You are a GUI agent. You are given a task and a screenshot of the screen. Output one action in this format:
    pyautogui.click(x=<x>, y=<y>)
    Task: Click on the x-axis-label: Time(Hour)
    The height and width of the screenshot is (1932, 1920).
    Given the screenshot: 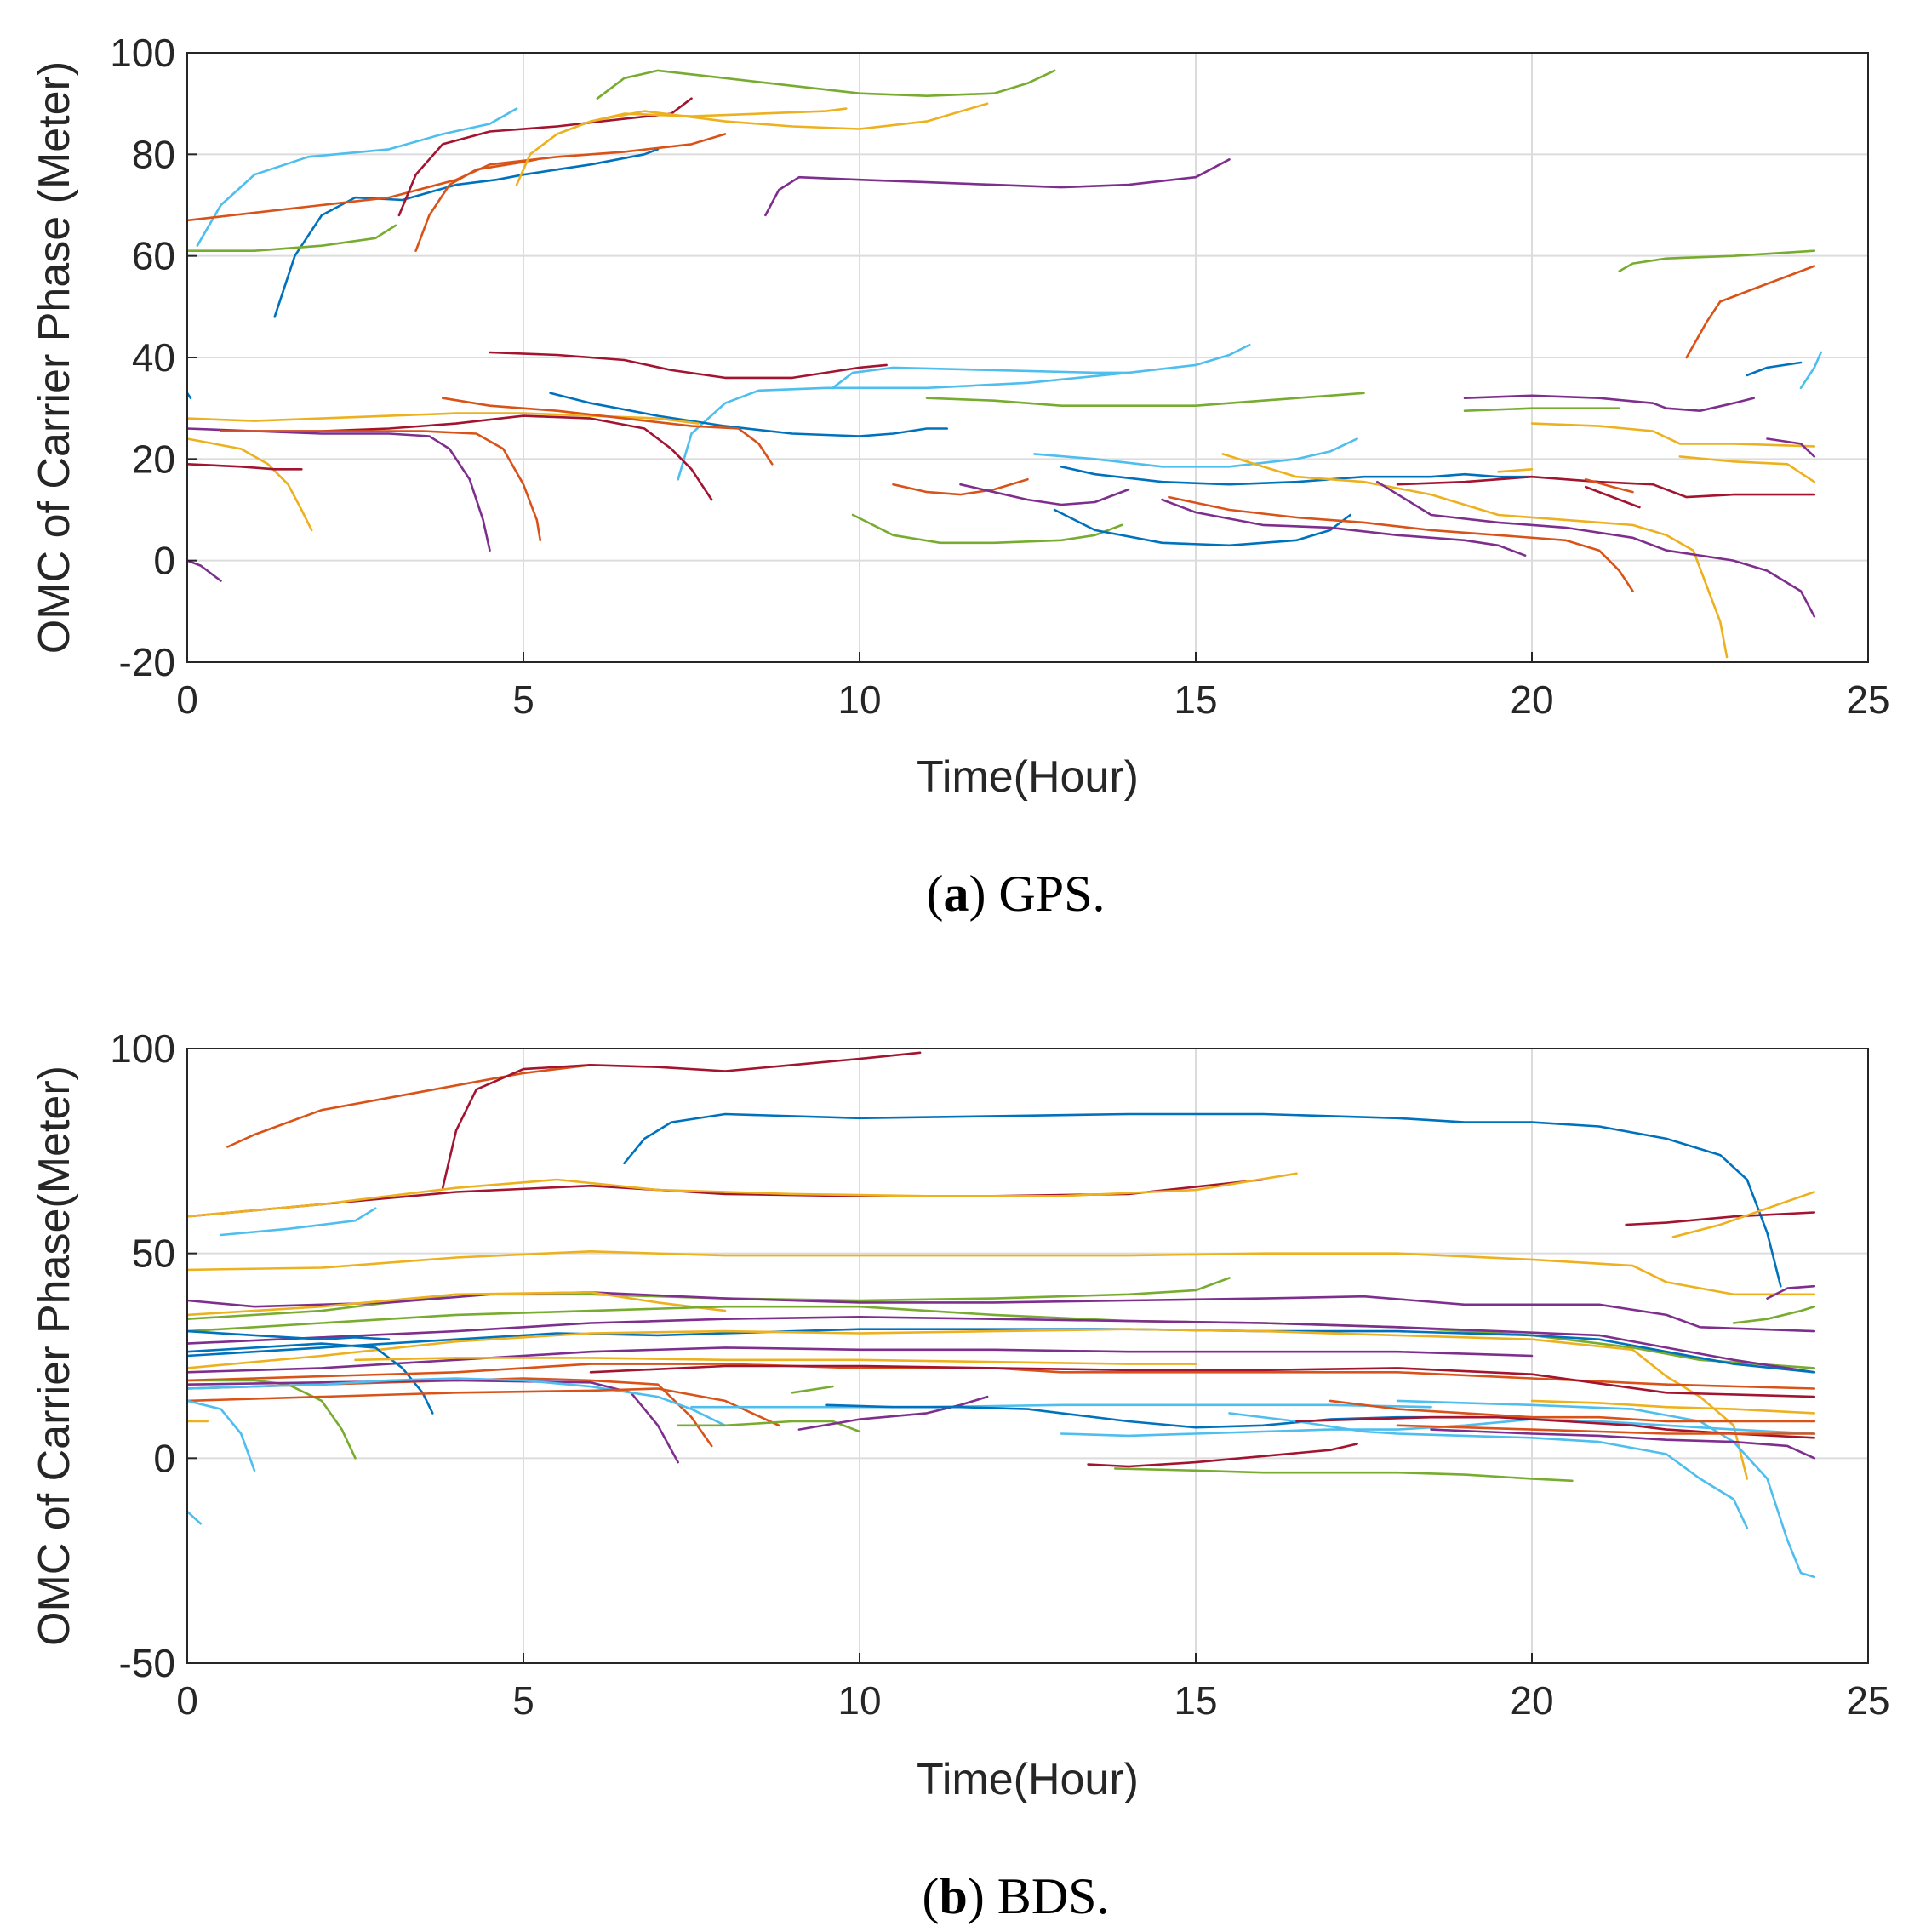 What is the action you would take?
    pyautogui.click(x=1028, y=777)
    